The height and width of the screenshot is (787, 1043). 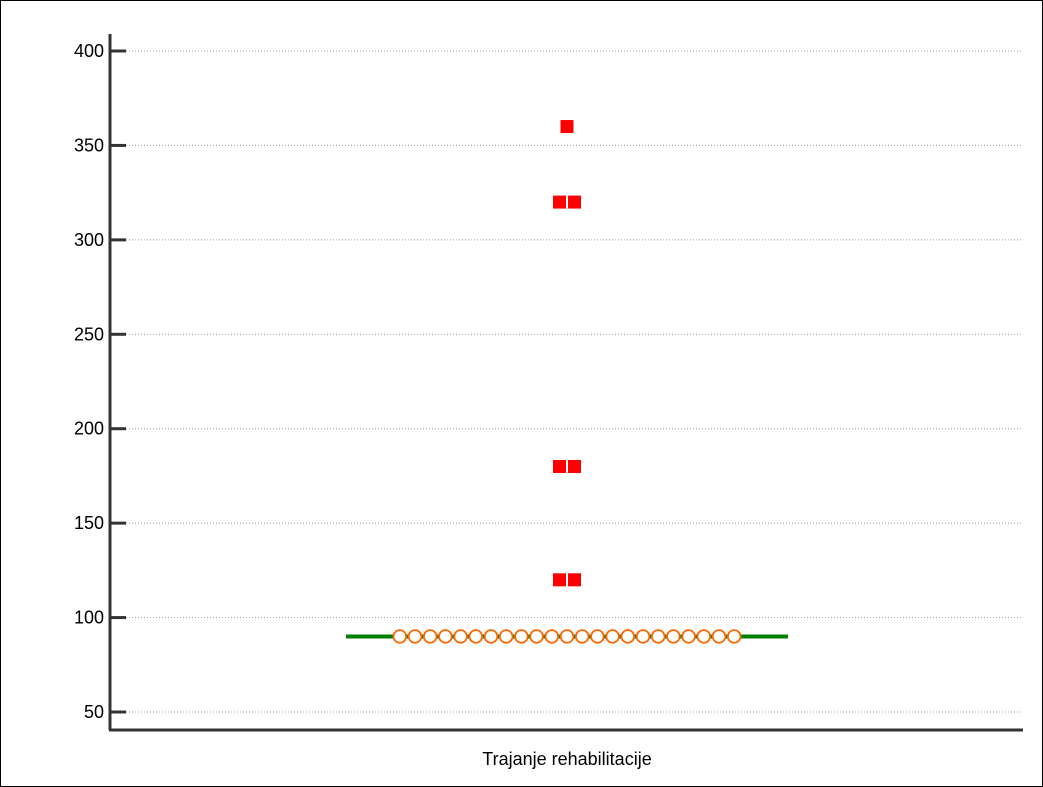 I want to click on y-tick-label-50: 50, so click(x=94, y=712).